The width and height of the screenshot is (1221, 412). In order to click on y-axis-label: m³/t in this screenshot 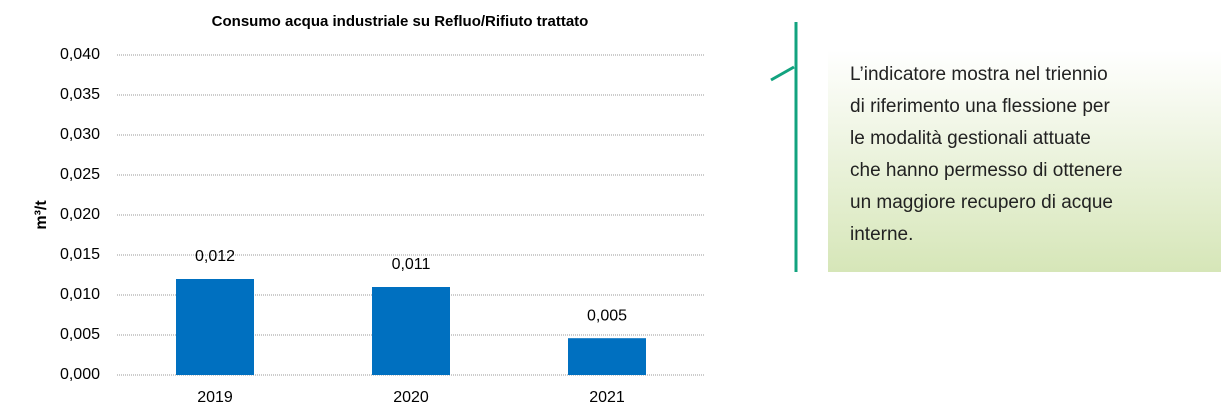, I will do `click(41, 215)`.